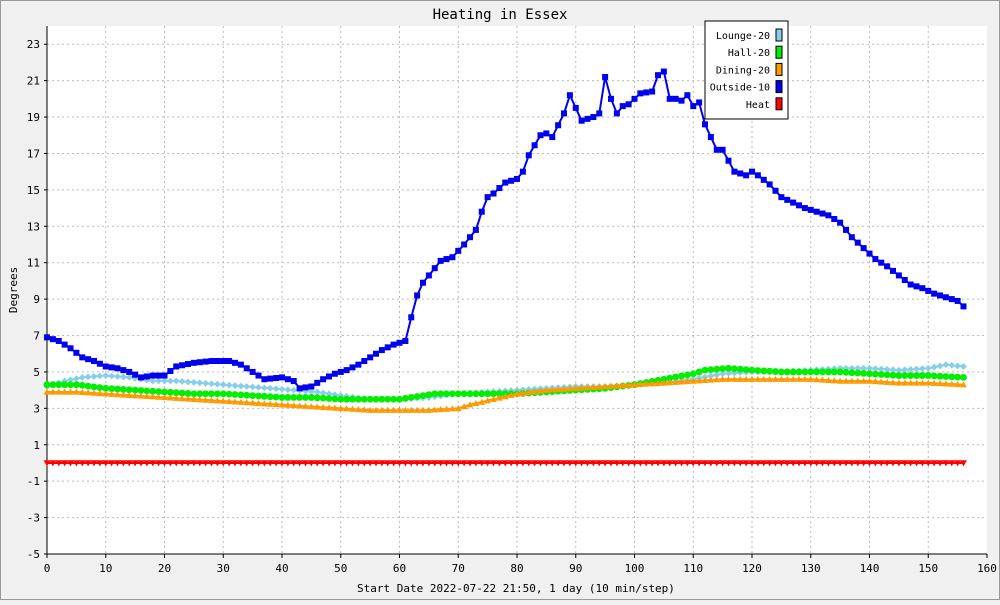 This screenshot has height=605, width=1000. I want to click on y-tick-label: -5, so click(33, 554).